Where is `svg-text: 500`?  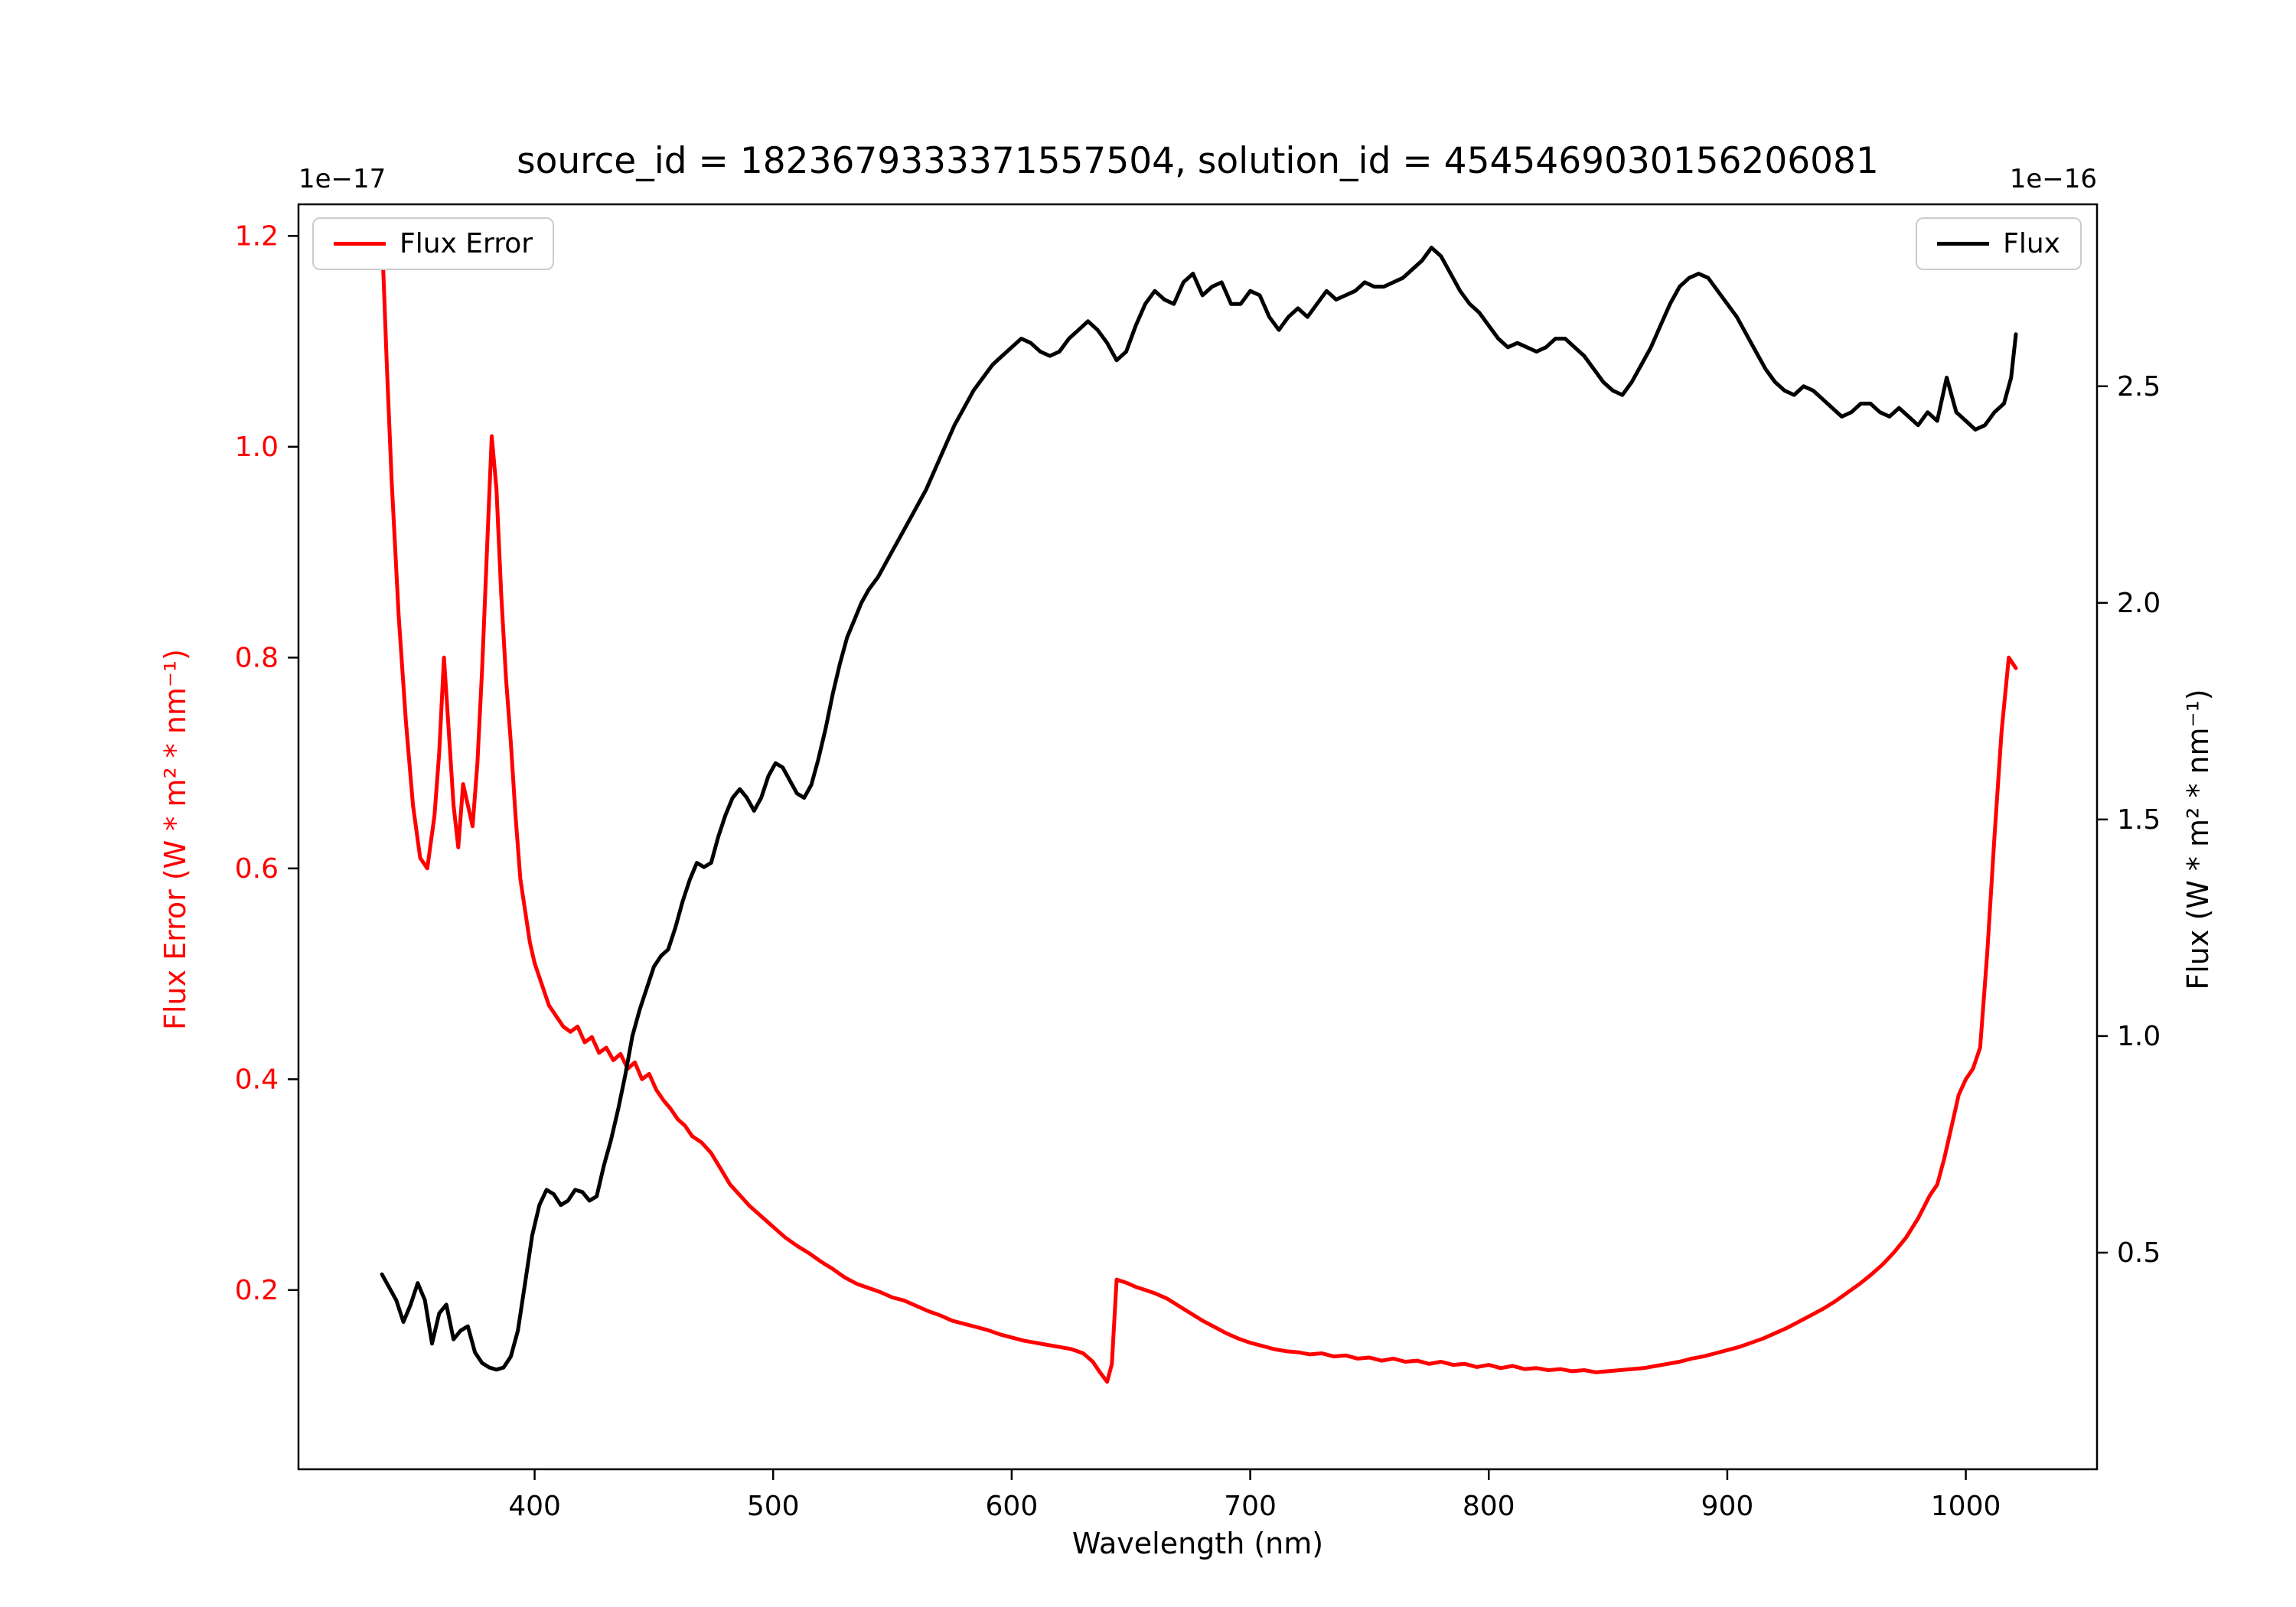
svg-text: 500 is located at coordinates (773, 1506).